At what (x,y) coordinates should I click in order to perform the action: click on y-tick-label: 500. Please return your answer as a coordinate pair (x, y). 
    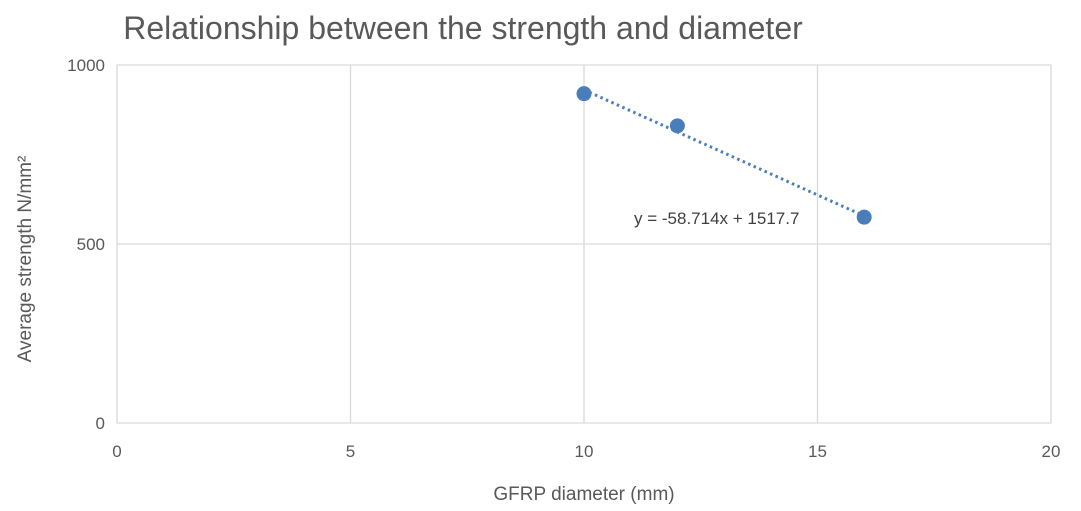
    Looking at the image, I should click on (91, 244).